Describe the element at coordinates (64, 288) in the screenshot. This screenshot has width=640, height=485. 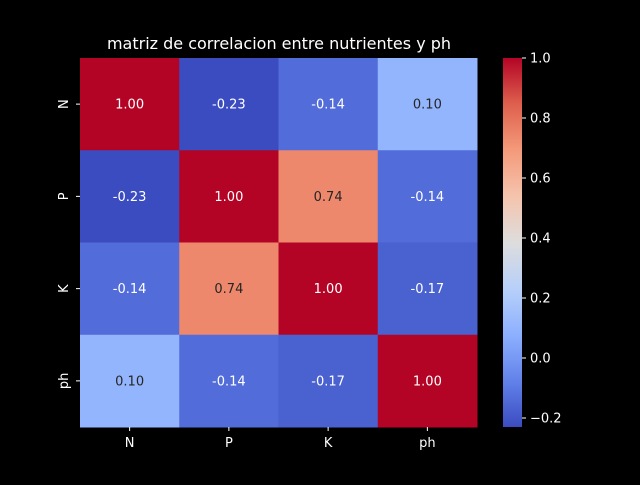
I see `y-tick-label: K` at that location.